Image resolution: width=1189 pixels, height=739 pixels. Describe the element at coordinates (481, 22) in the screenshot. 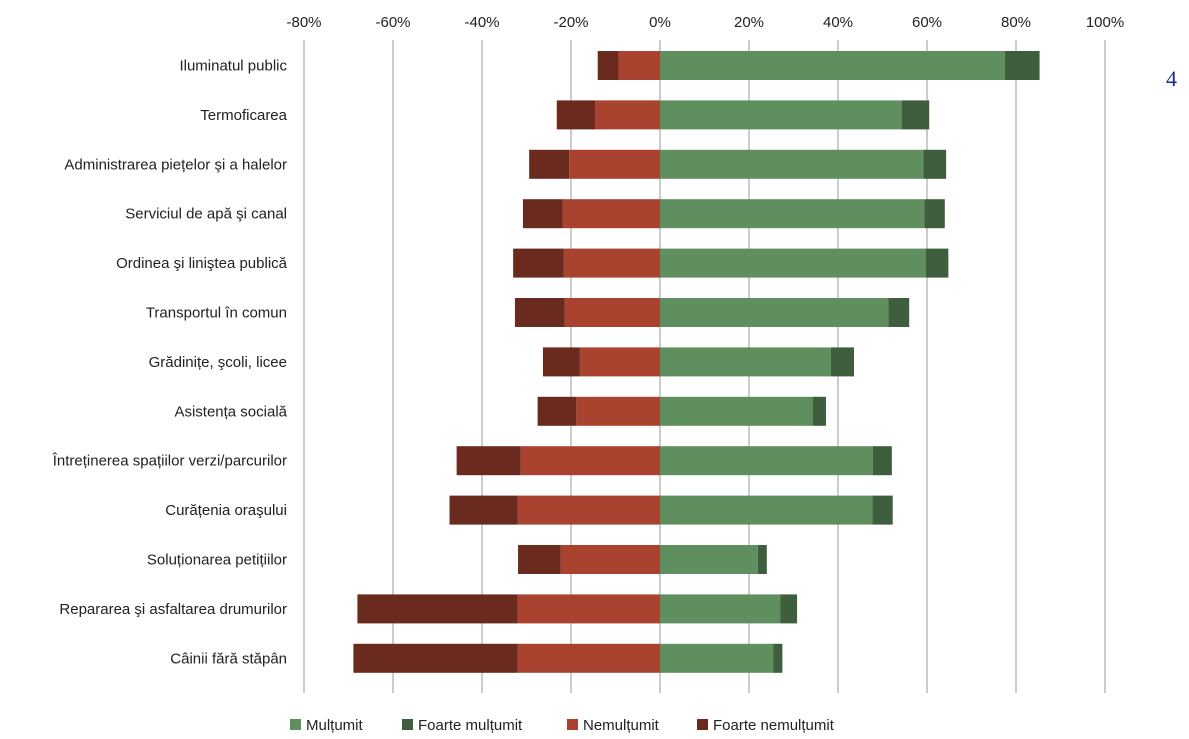

I see `x-tick-label: -40%` at that location.